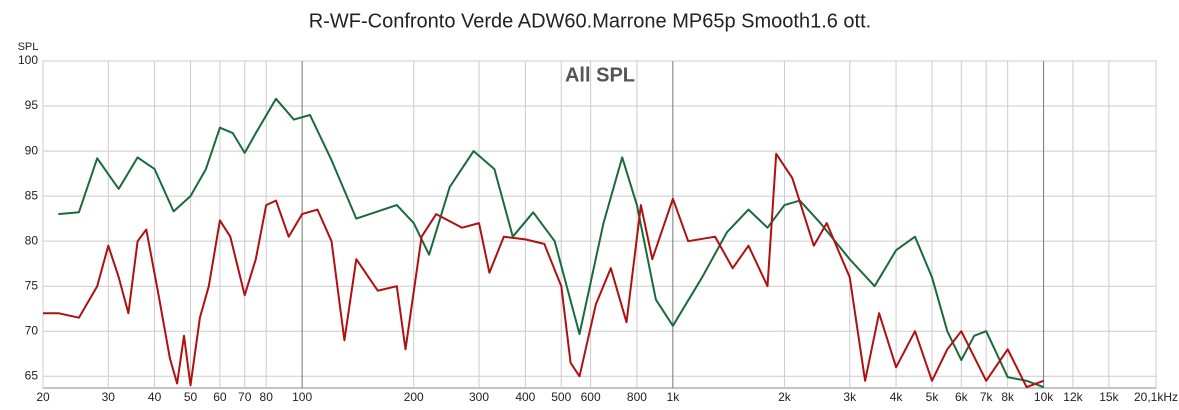 This screenshot has width=1179, height=410. I want to click on x-tick-label: 1k, so click(674, 397).